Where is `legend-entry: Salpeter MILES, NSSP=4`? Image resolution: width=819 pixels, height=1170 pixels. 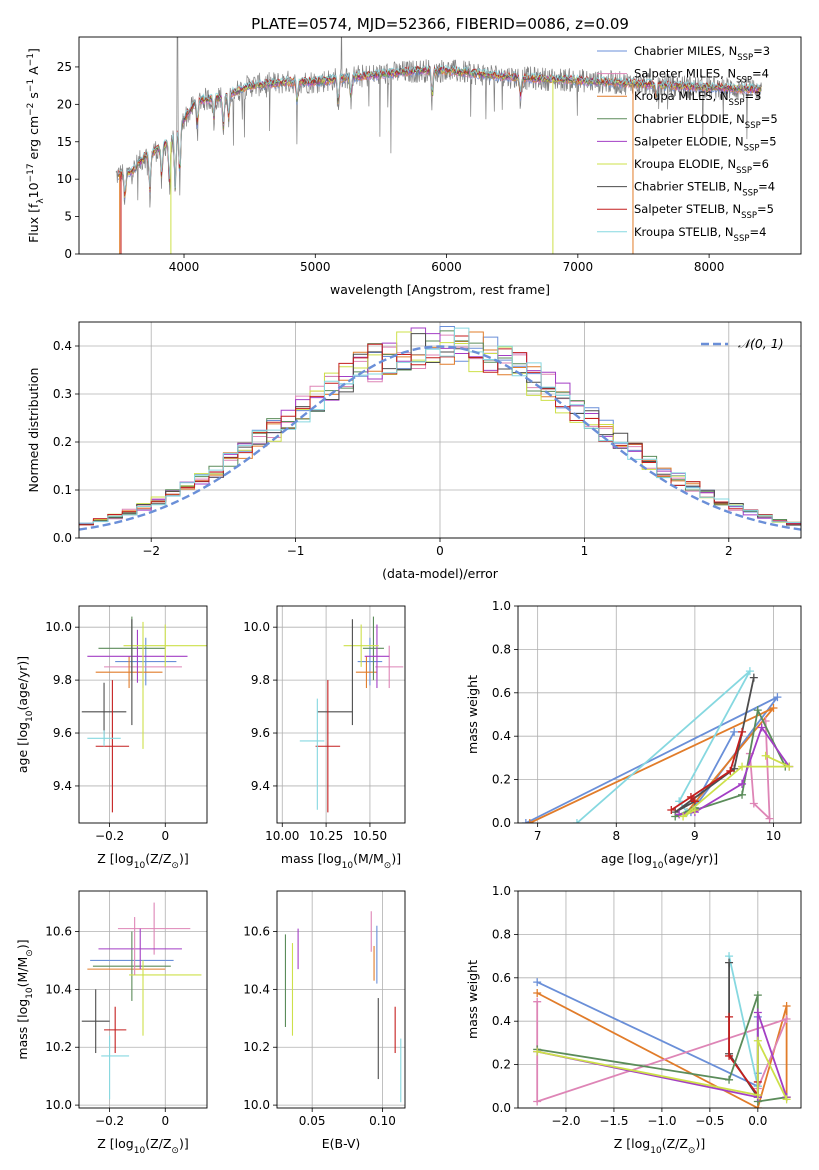 legend-entry: Salpeter MILES, NSSP=4 is located at coordinates (701, 76).